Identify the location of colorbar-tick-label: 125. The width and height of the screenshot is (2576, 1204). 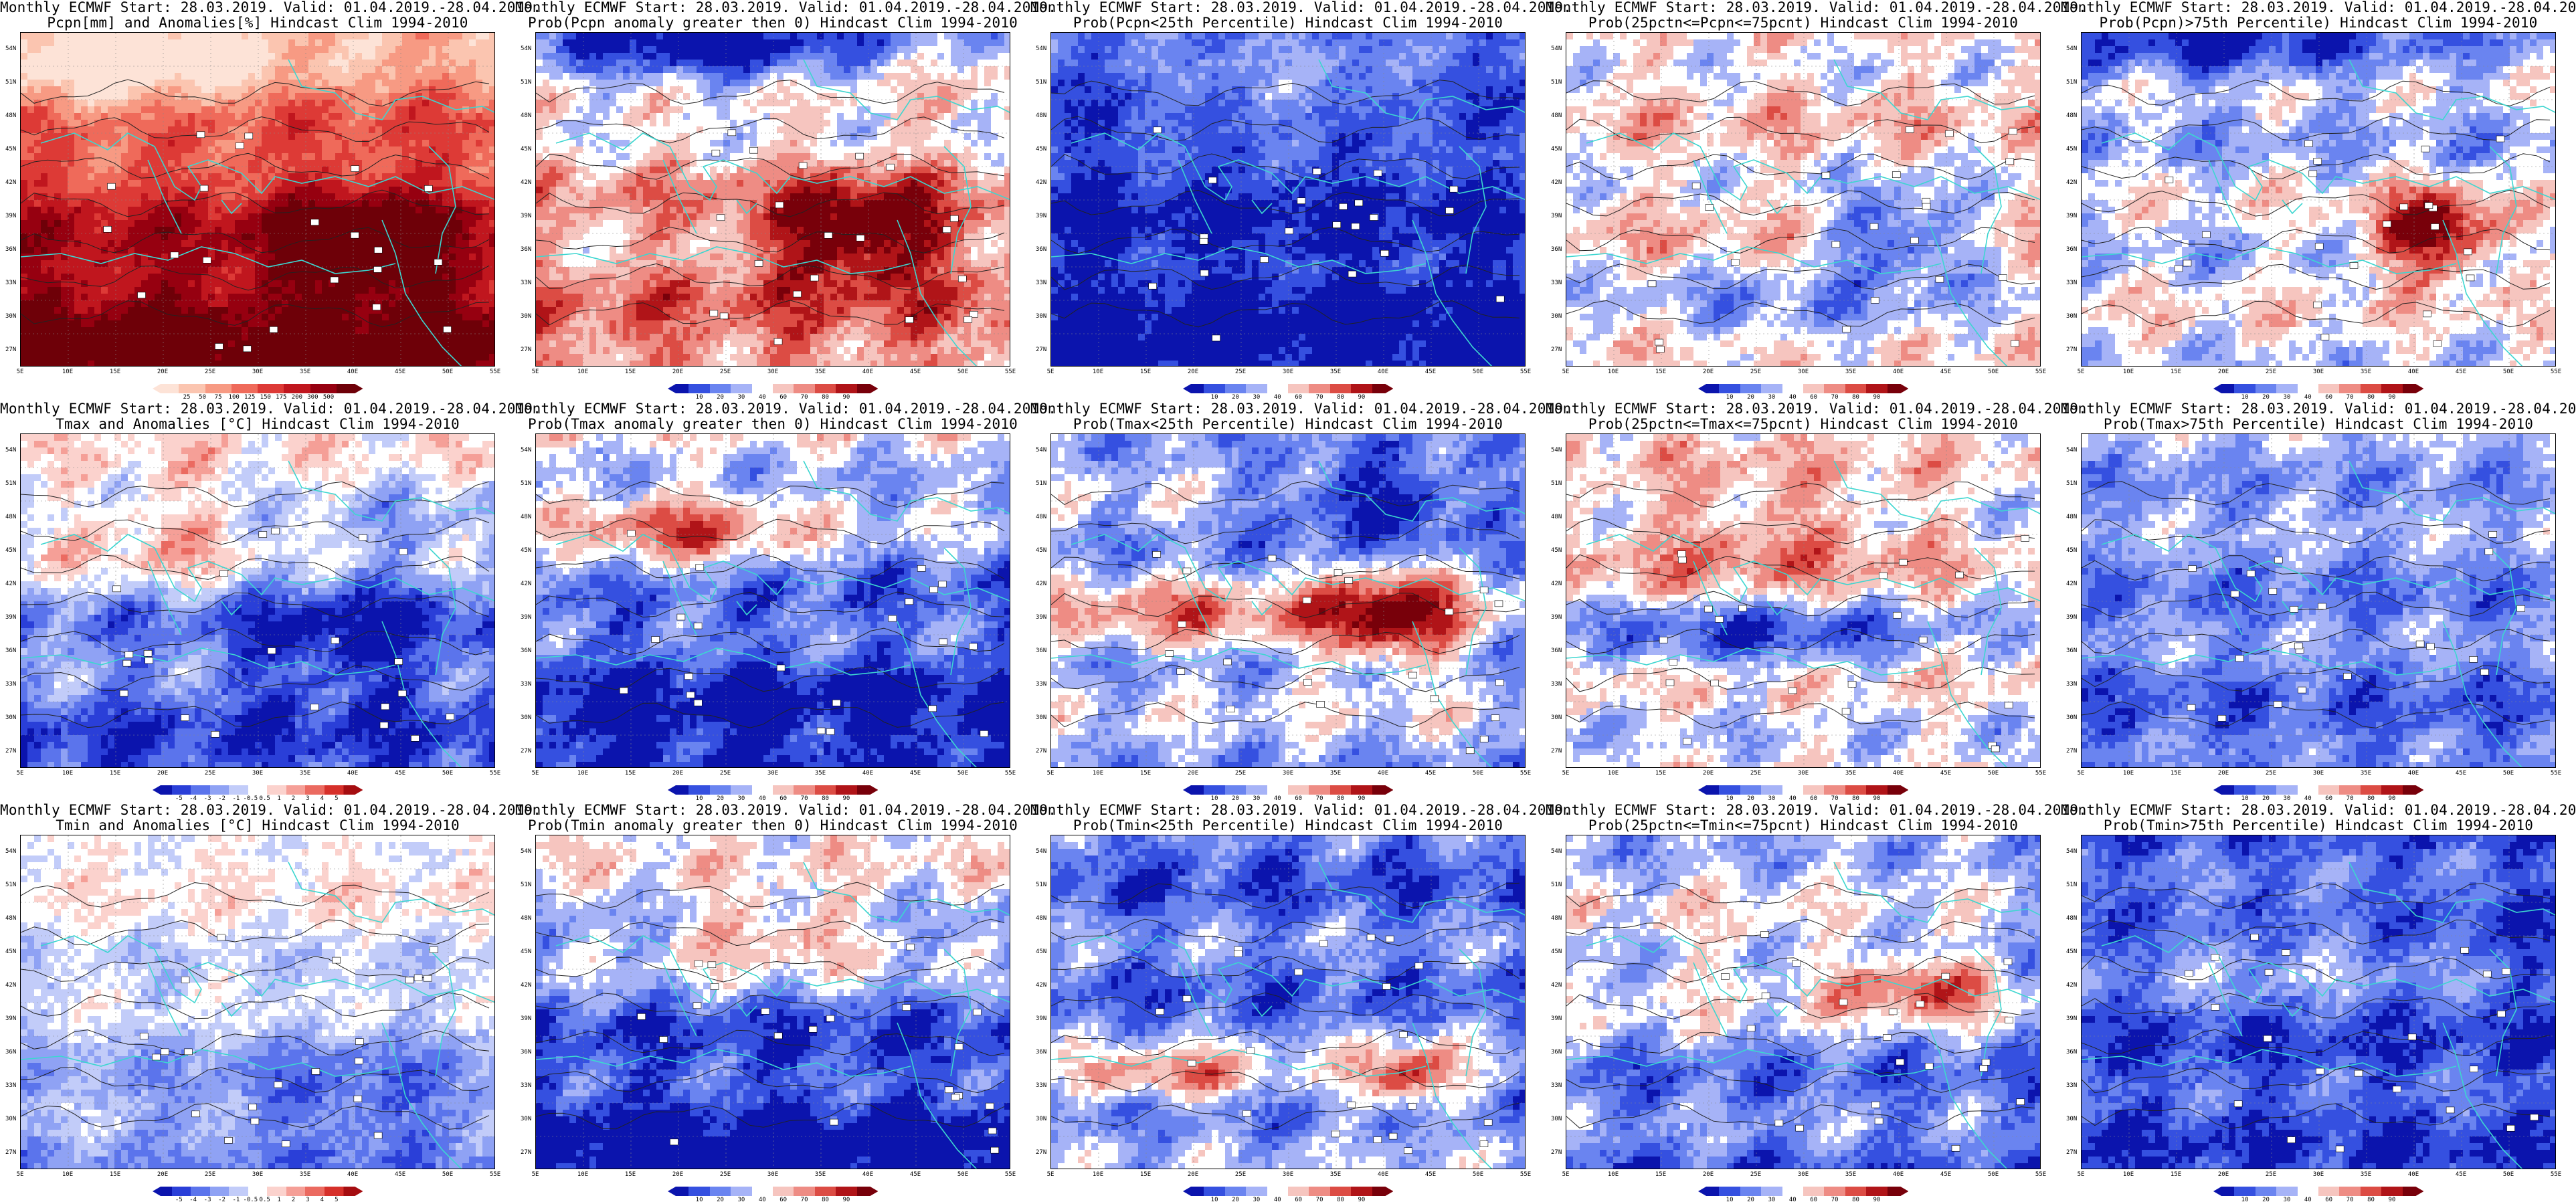
(249, 397).